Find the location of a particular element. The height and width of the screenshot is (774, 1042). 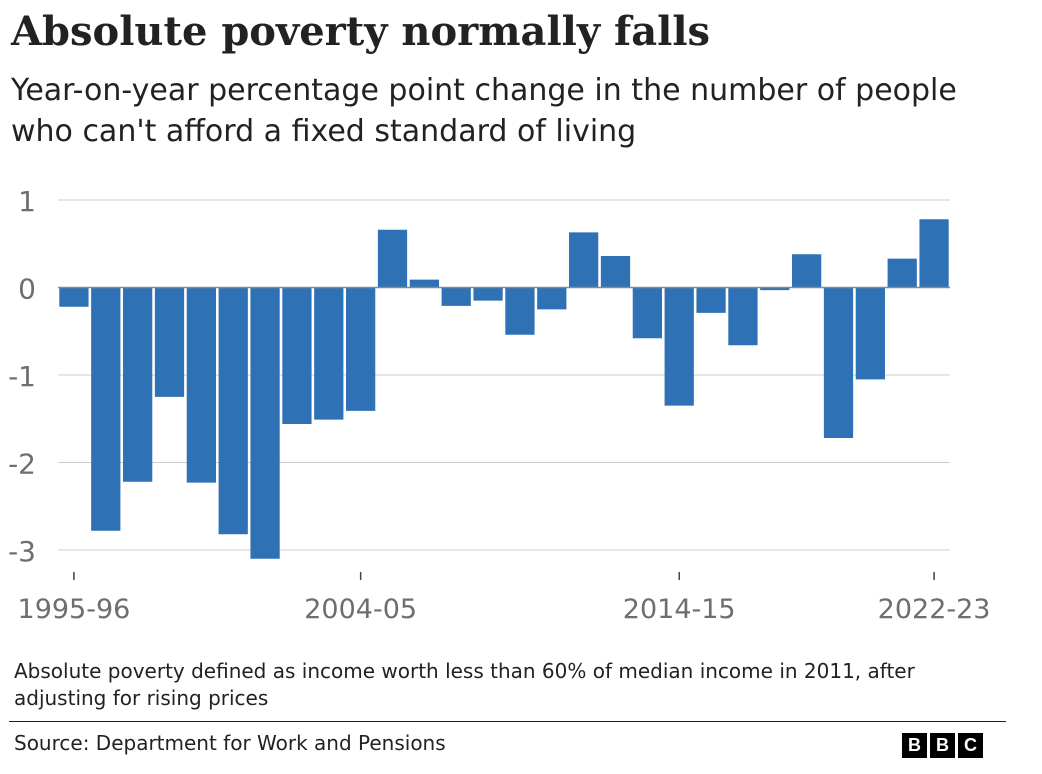

y-axis-labels: 1 0 -1 -2 -3 is located at coordinates (22, 376).